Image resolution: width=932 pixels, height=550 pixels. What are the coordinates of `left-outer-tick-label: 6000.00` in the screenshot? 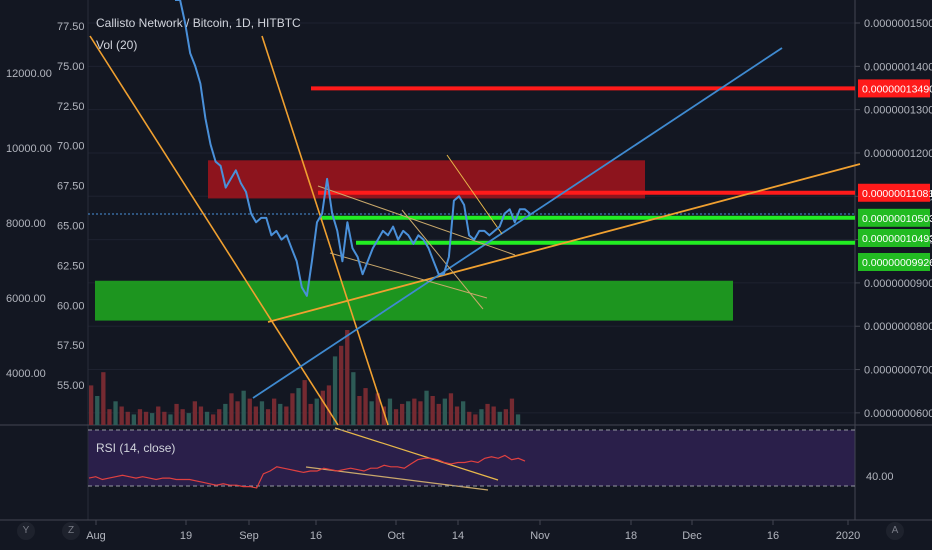 It's located at (26, 299).